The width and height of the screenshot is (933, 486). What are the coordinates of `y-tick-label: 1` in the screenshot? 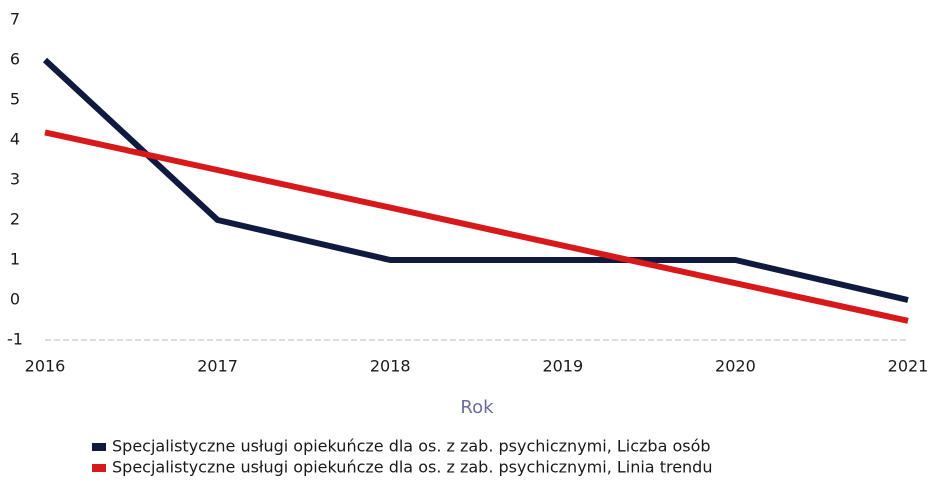 It's located at (15, 259).